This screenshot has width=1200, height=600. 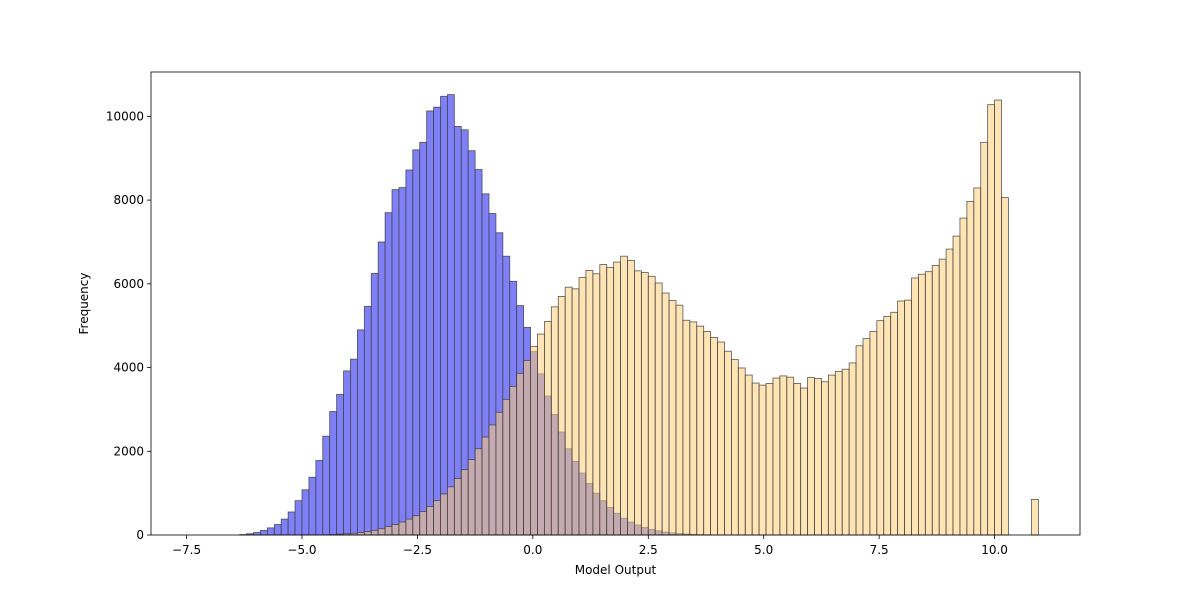 What do you see at coordinates (186, 550) in the screenshot?
I see `x-tick-label: −7.5` at bounding box center [186, 550].